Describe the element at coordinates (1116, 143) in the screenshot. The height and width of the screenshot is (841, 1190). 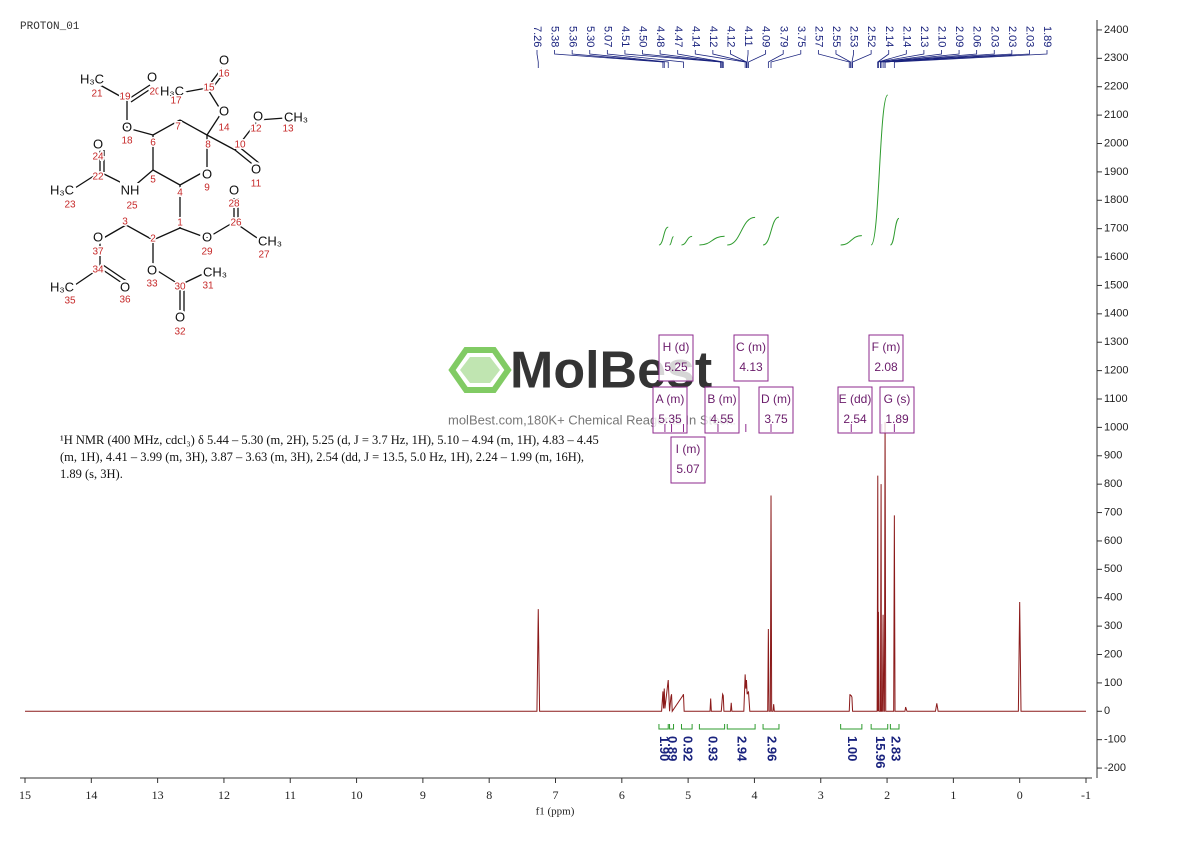
I see `y-tick-label: 2000` at that location.